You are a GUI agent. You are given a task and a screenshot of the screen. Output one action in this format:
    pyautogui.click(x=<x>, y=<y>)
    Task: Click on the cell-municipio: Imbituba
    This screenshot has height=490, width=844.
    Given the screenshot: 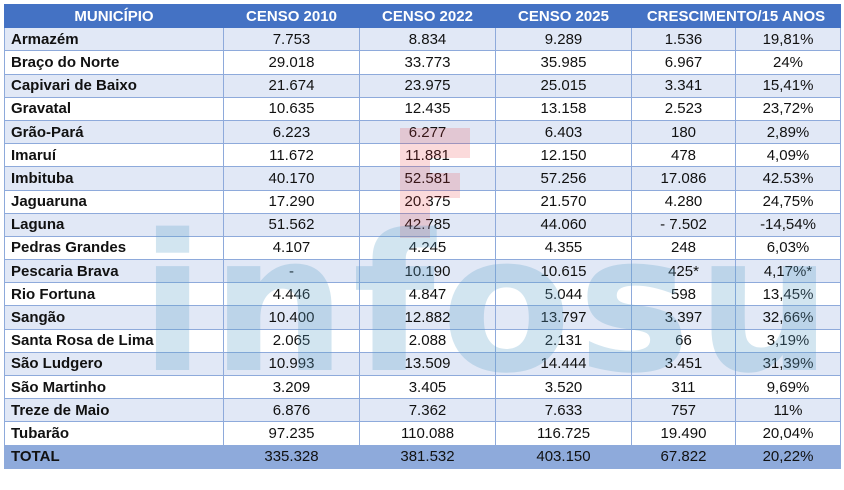 What is the action you would take?
    pyautogui.click(x=114, y=178)
    